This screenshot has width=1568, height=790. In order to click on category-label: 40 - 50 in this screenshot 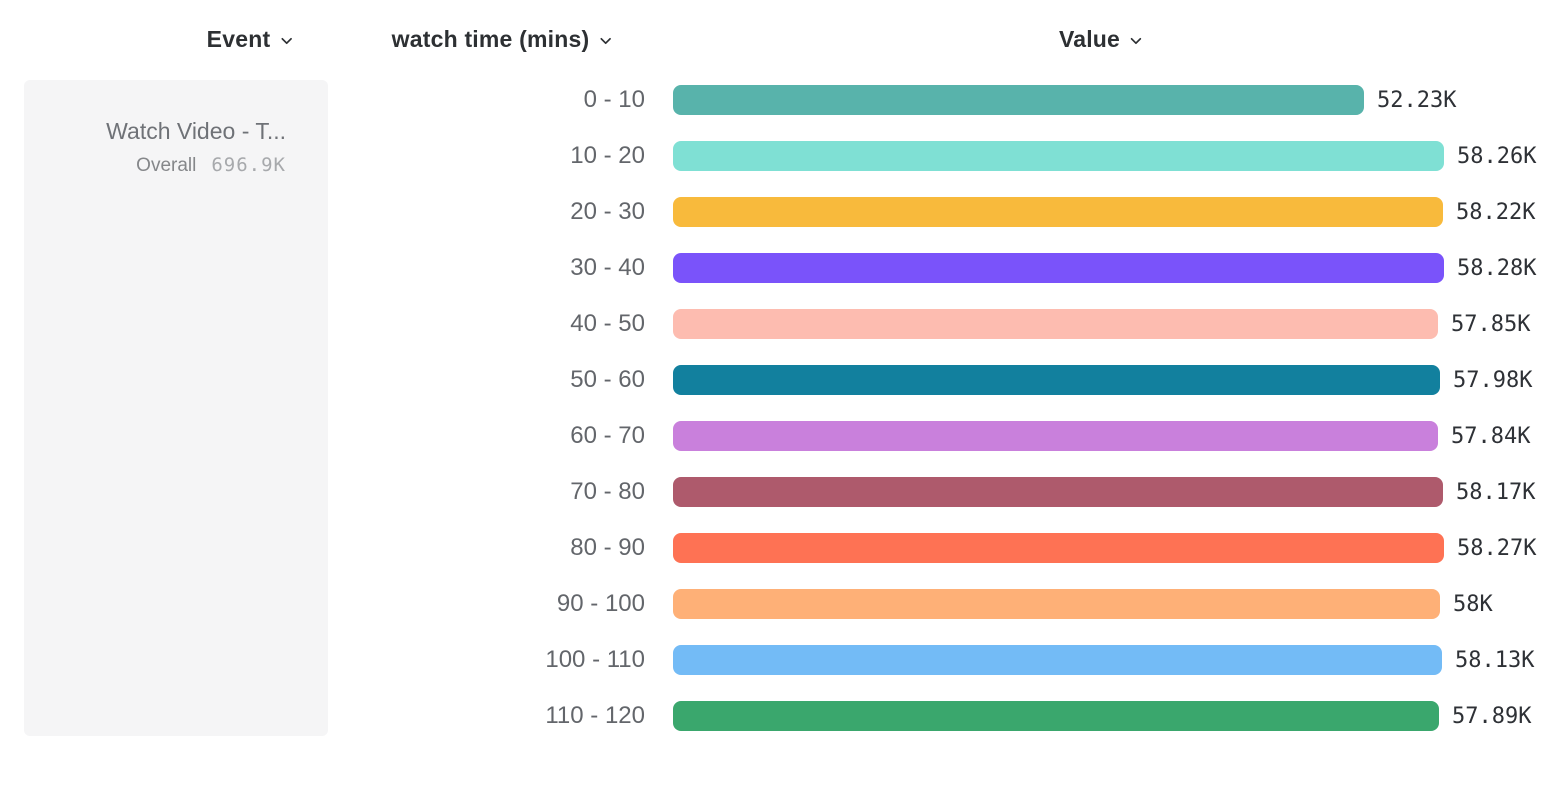, I will do `click(607, 323)`.